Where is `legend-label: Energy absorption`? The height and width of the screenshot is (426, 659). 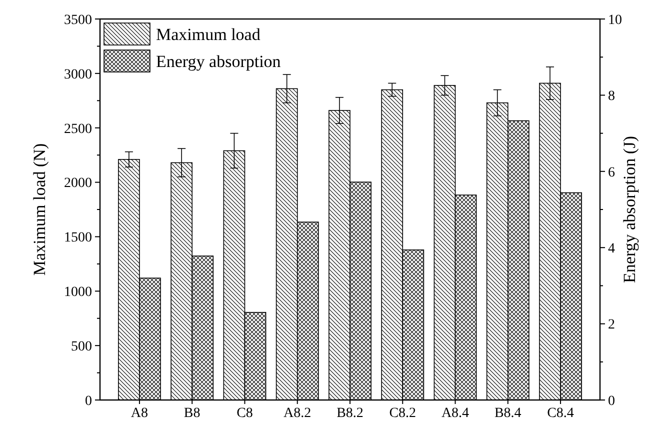
legend-label: Energy absorption is located at coordinates (219, 61).